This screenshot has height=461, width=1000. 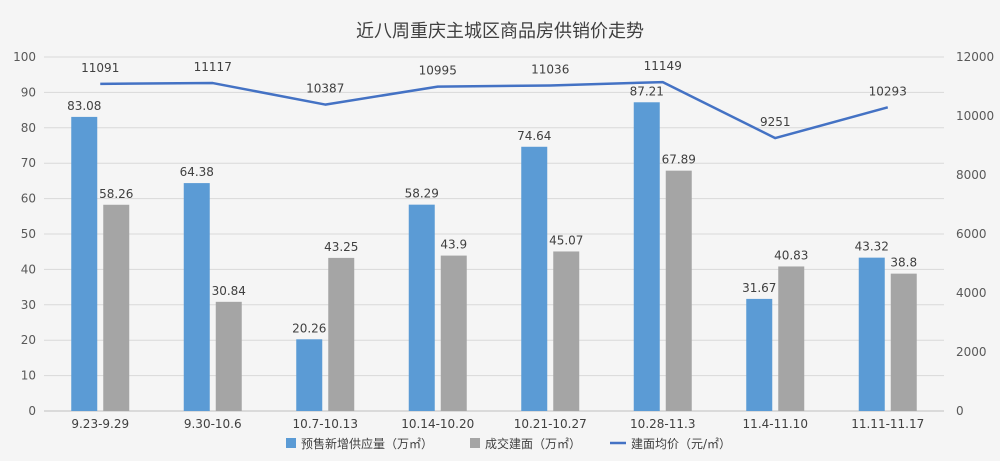 I want to click on price-point-label: 11036, so click(x=550, y=69).